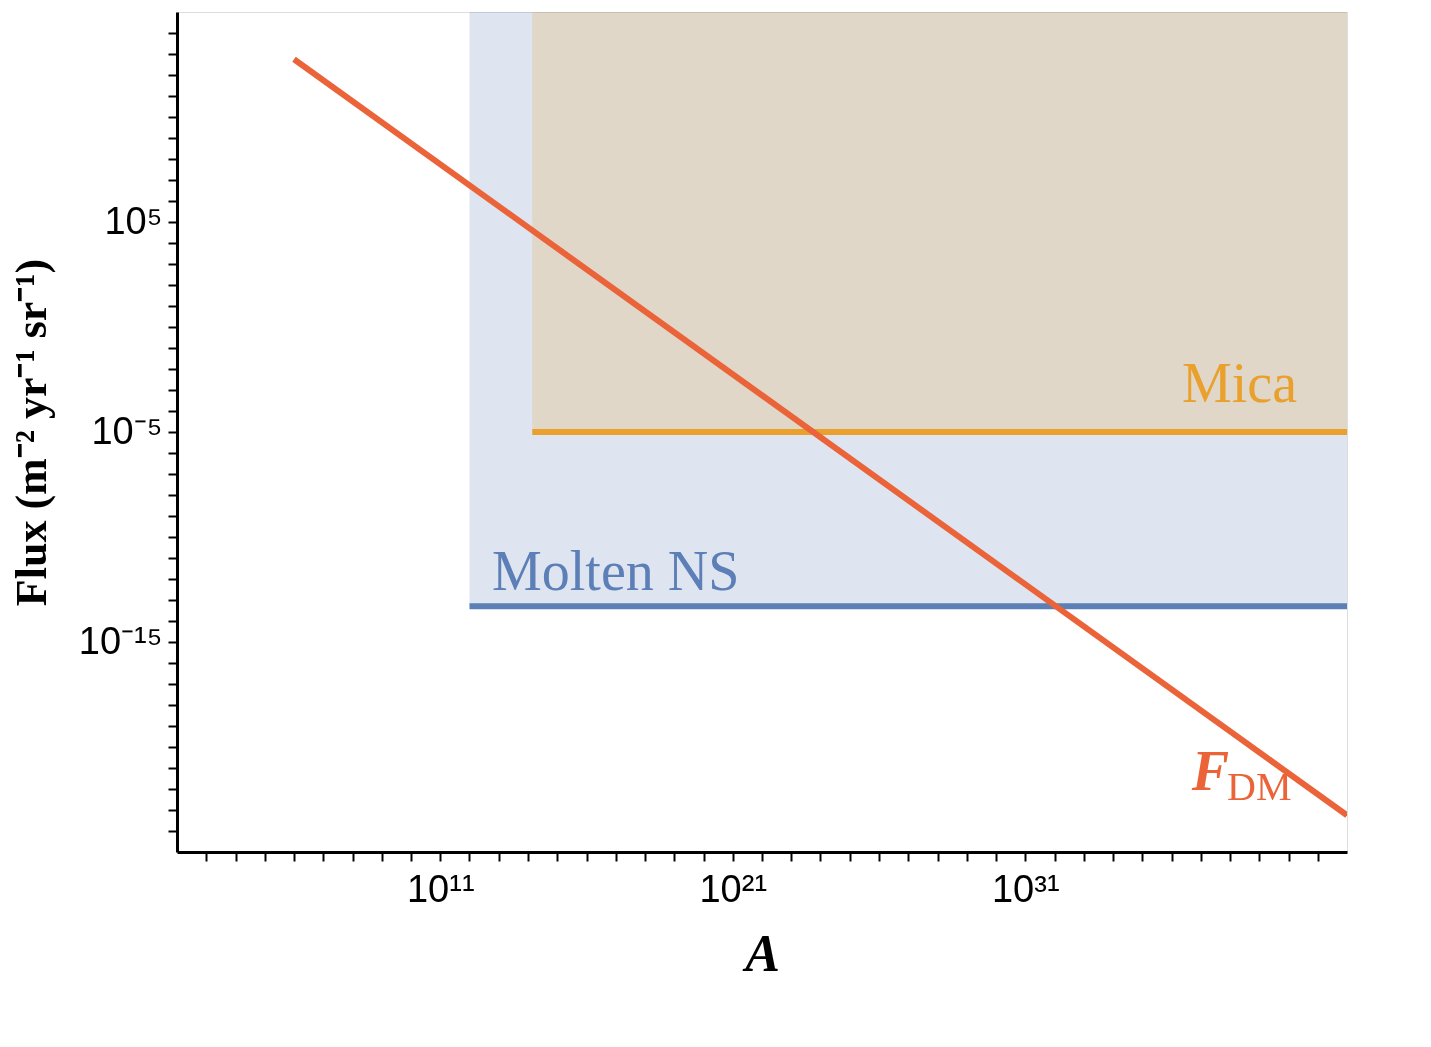 This screenshot has width=1431, height=1047. I want to click on y-tick-label: 10⁻⁵, so click(127, 430).